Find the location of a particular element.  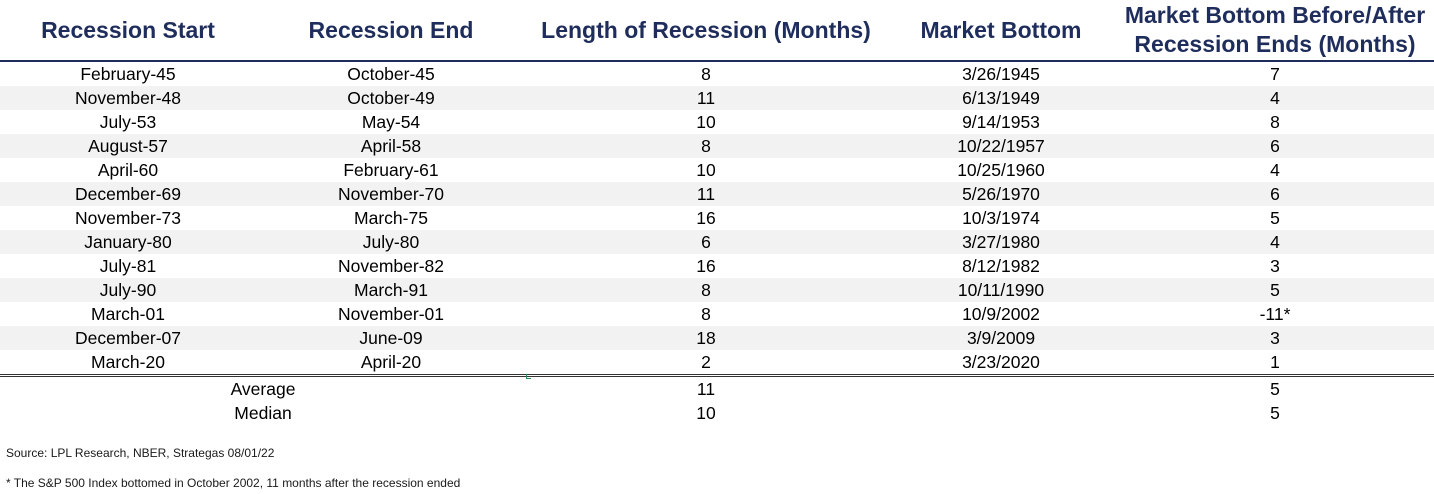

cell-recession-start: February-45 is located at coordinates (128, 74).